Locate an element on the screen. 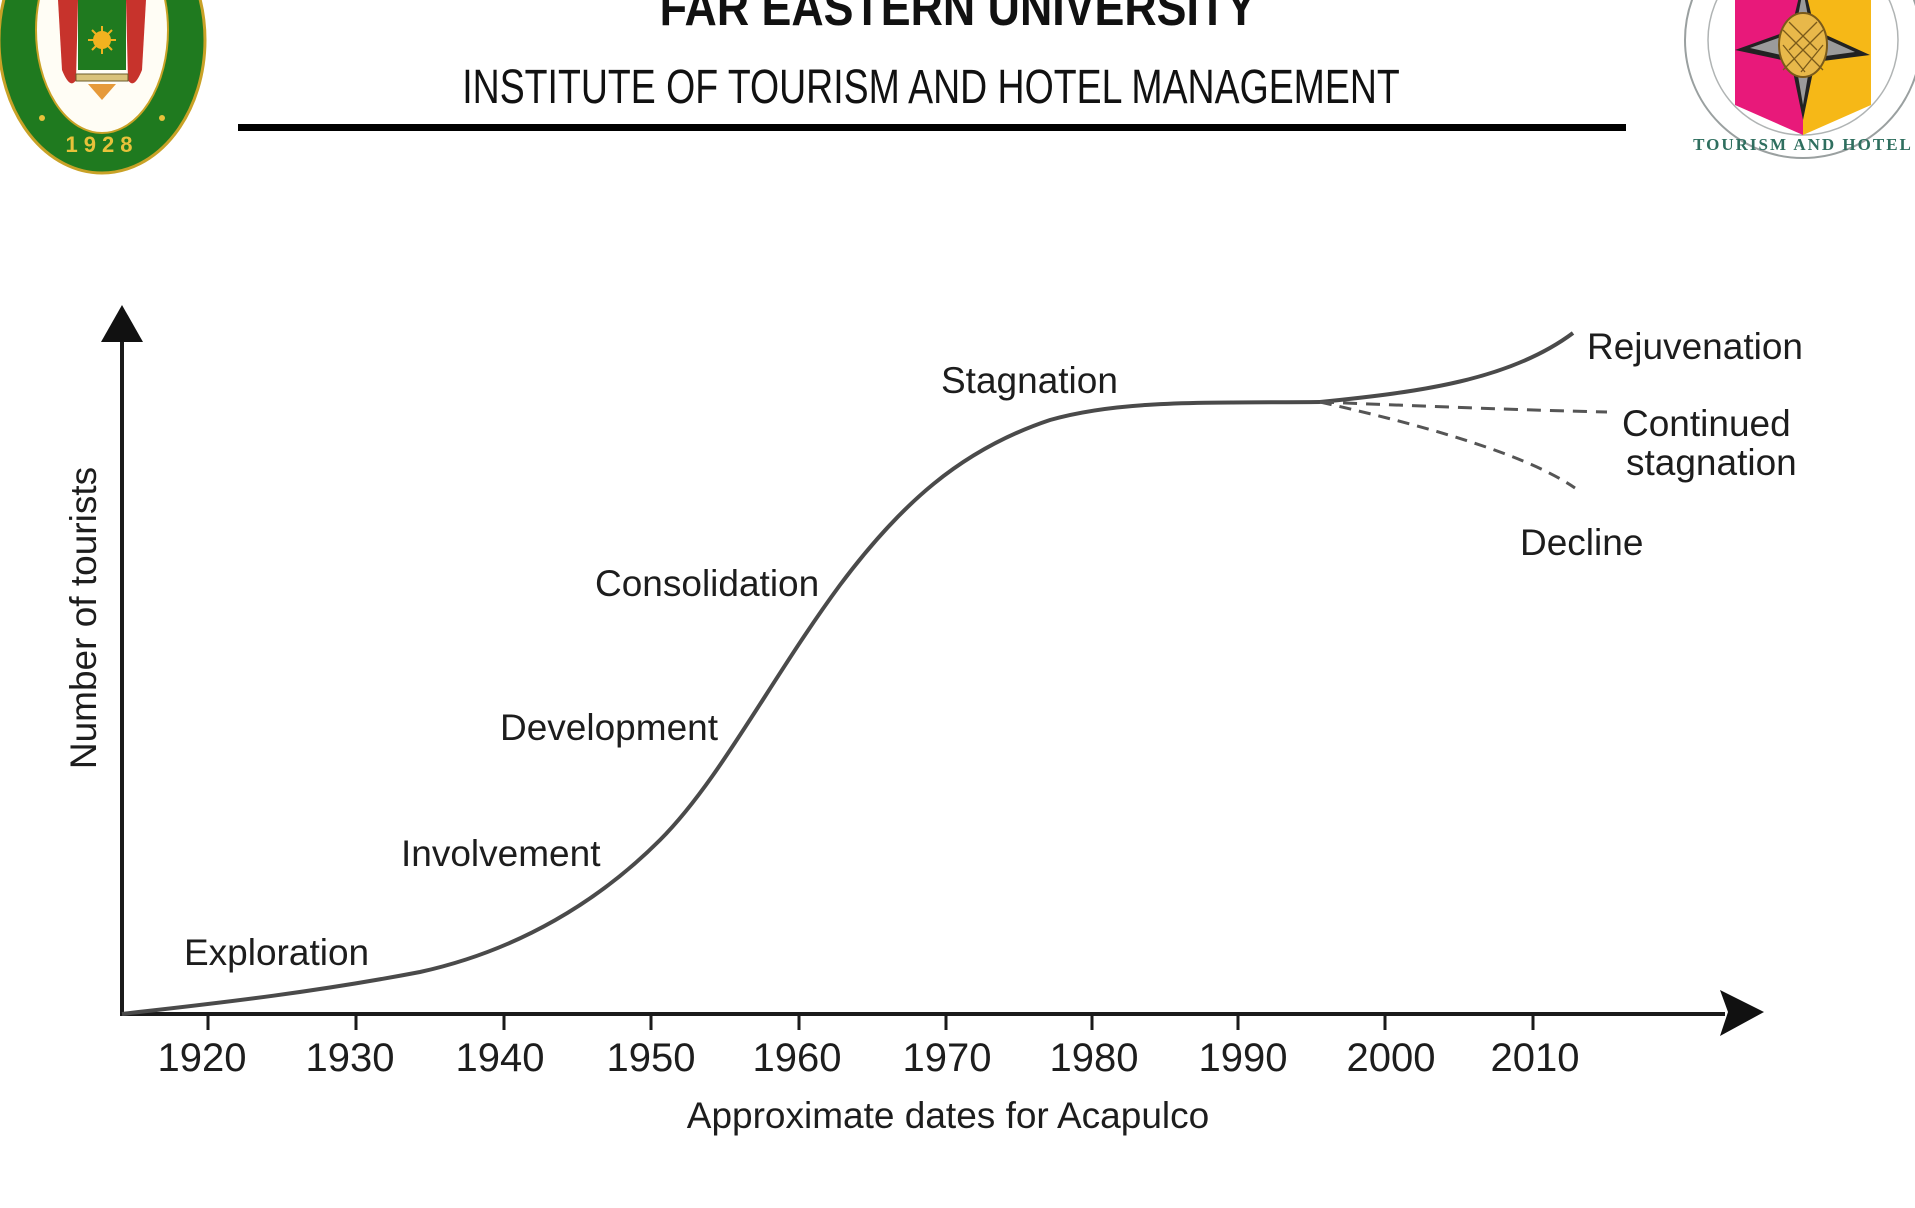 Image resolution: width=1915 pixels, height=1208 pixels. rejuvenation-branch is located at coordinates (1447, 367).